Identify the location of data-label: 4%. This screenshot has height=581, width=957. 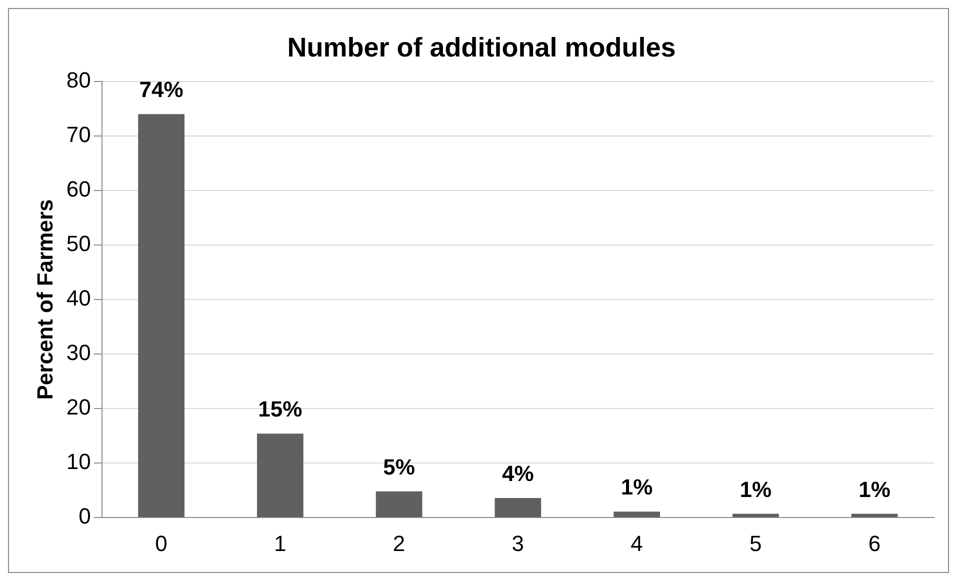
(518, 473).